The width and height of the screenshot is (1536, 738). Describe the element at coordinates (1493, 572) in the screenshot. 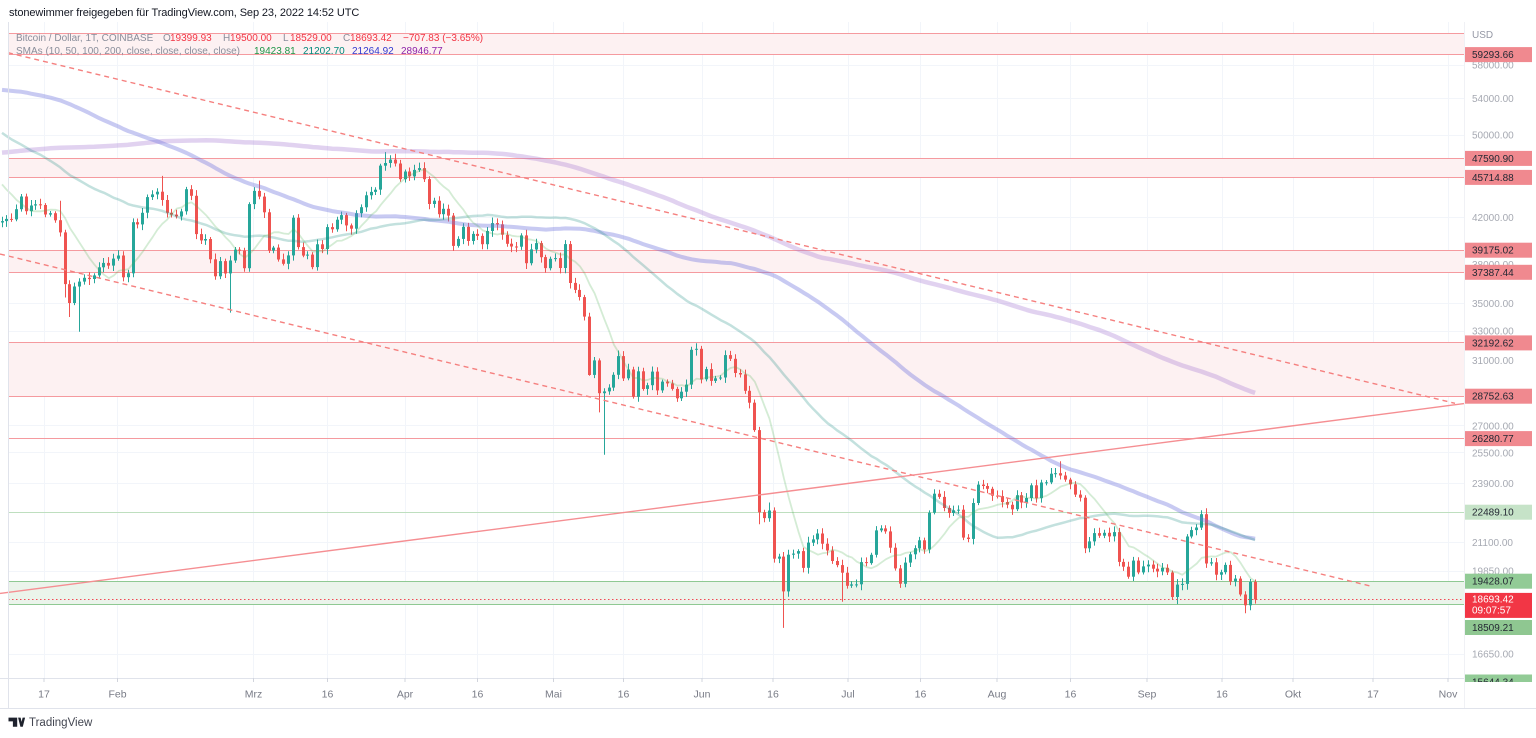

I see `svg-text: 19850.00` at that location.